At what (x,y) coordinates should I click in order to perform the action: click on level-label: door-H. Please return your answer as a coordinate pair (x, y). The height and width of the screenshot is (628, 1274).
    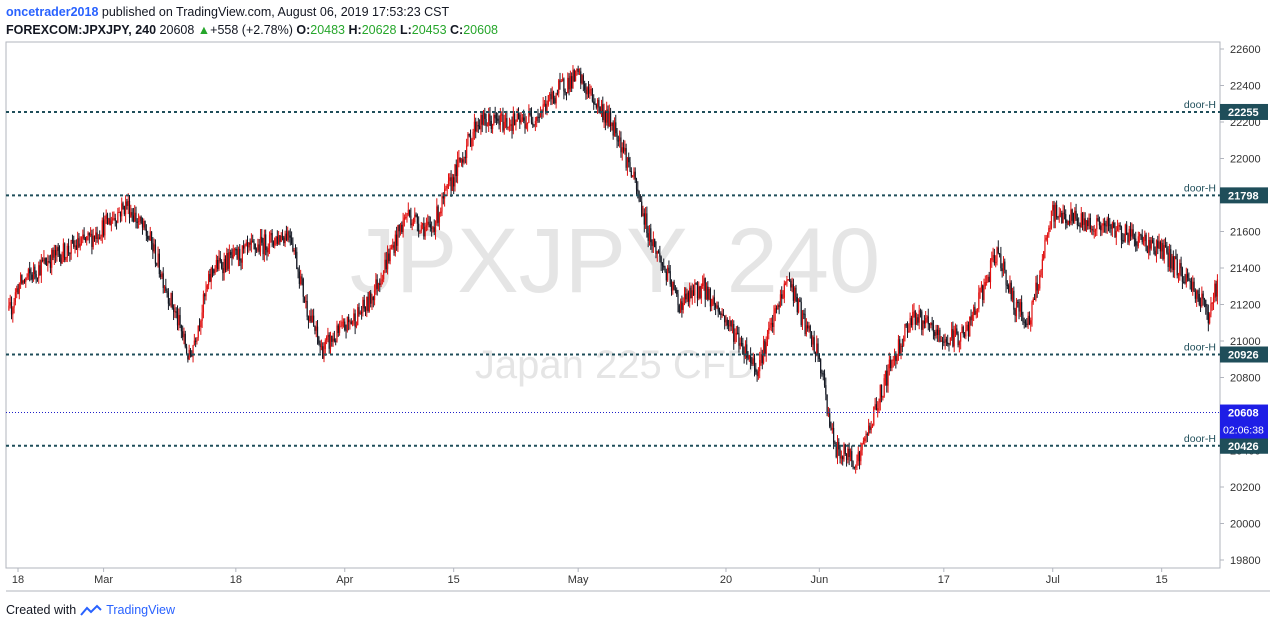
    Looking at the image, I should click on (1200, 348).